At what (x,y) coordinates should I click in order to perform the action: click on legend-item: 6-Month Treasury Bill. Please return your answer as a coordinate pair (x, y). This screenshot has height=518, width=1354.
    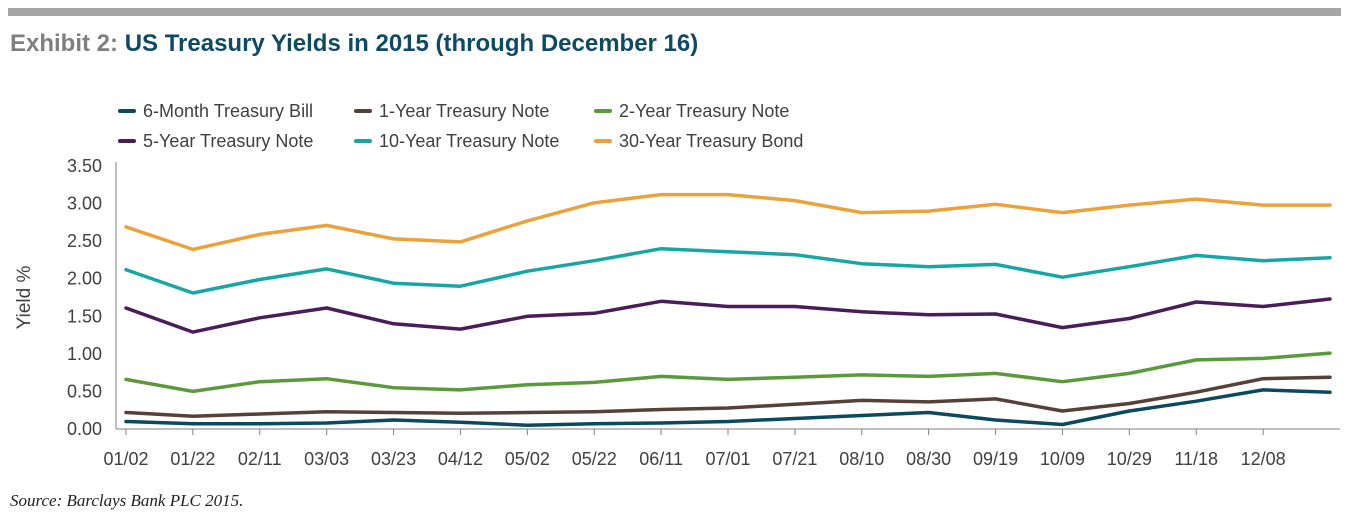
    Looking at the image, I should click on (236, 111).